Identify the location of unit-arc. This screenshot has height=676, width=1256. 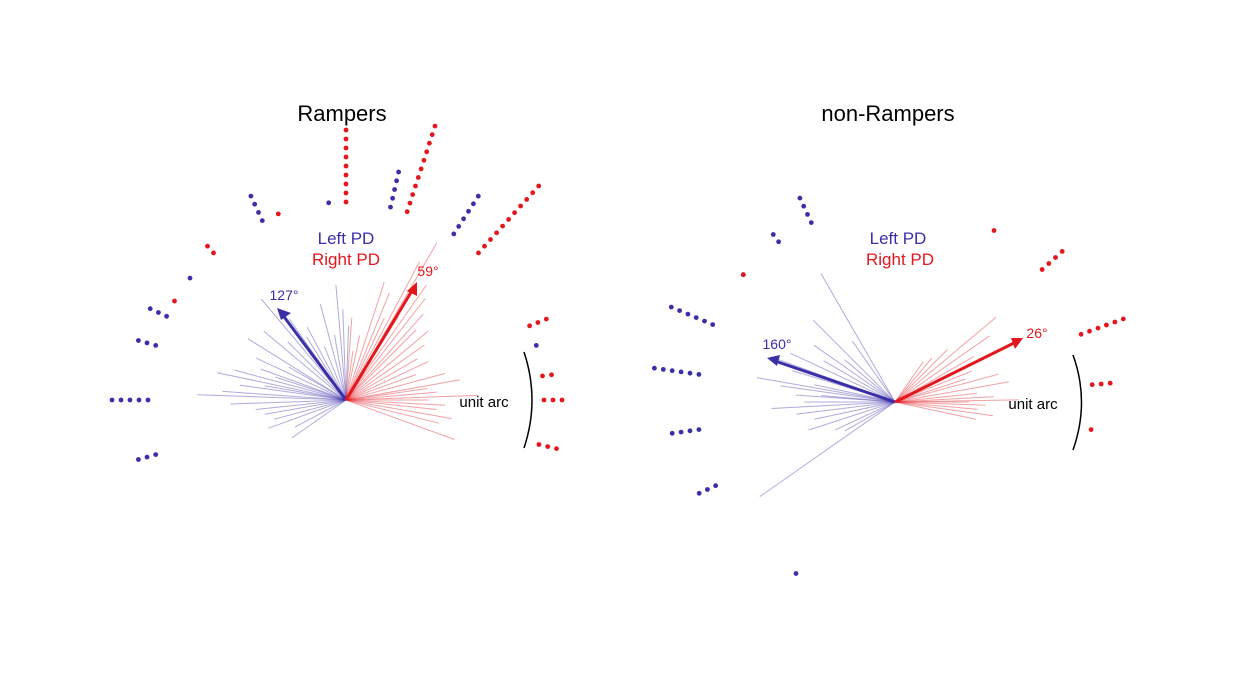
(1077, 402).